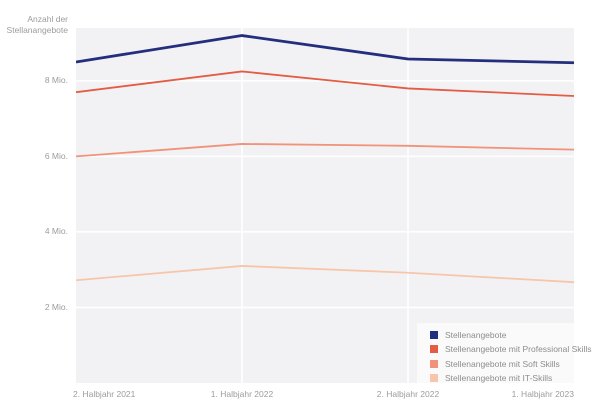 This screenshot has width=600, height=415. Describe the element at coordinates (408, 394) in the screenshot. I see `x-tick-label: 2. Halbjahr 2022` at that location.